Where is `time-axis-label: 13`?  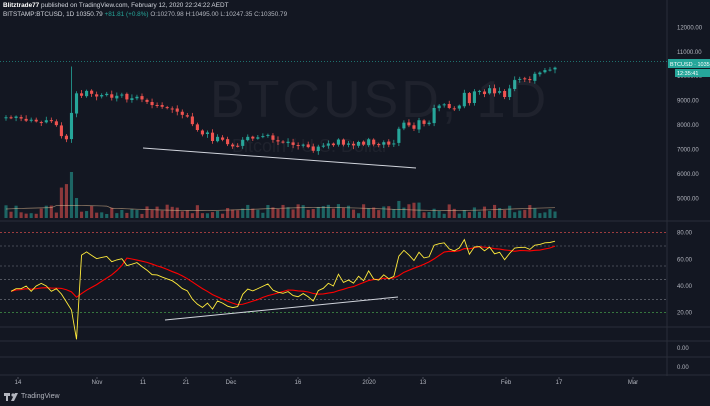
time-axis-label: 13 is located at coordinates (423, 383).